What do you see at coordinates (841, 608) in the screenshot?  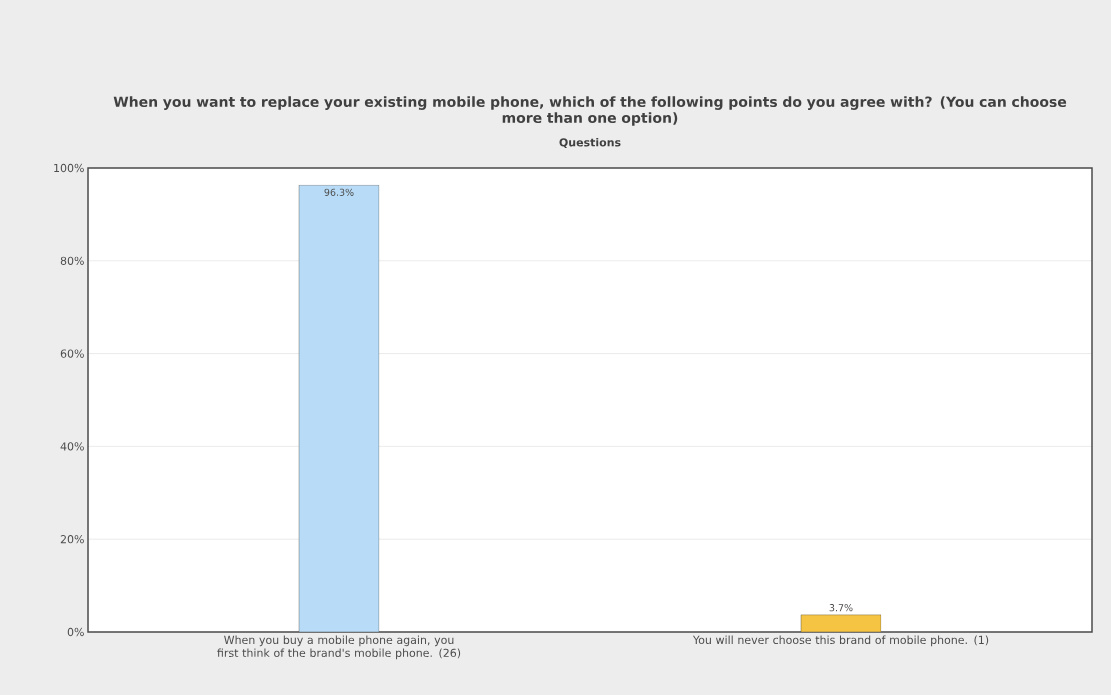 I see `data-label: 3.7%` at bounding box center [841, 608].